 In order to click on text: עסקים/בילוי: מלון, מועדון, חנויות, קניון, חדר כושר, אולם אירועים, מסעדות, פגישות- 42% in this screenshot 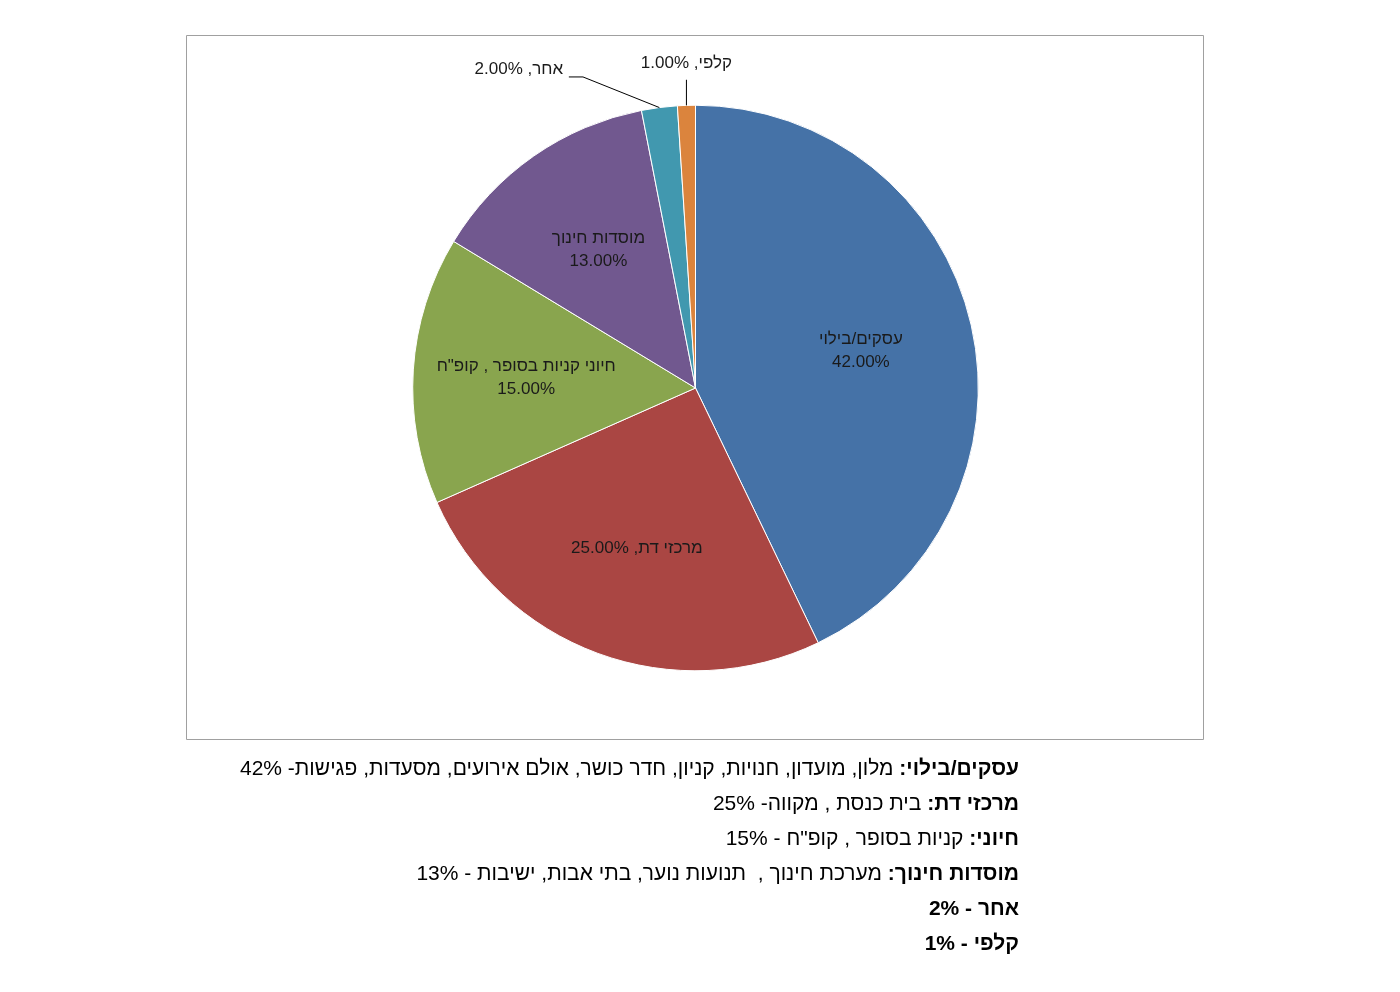, I will do `click(630, 768)`.